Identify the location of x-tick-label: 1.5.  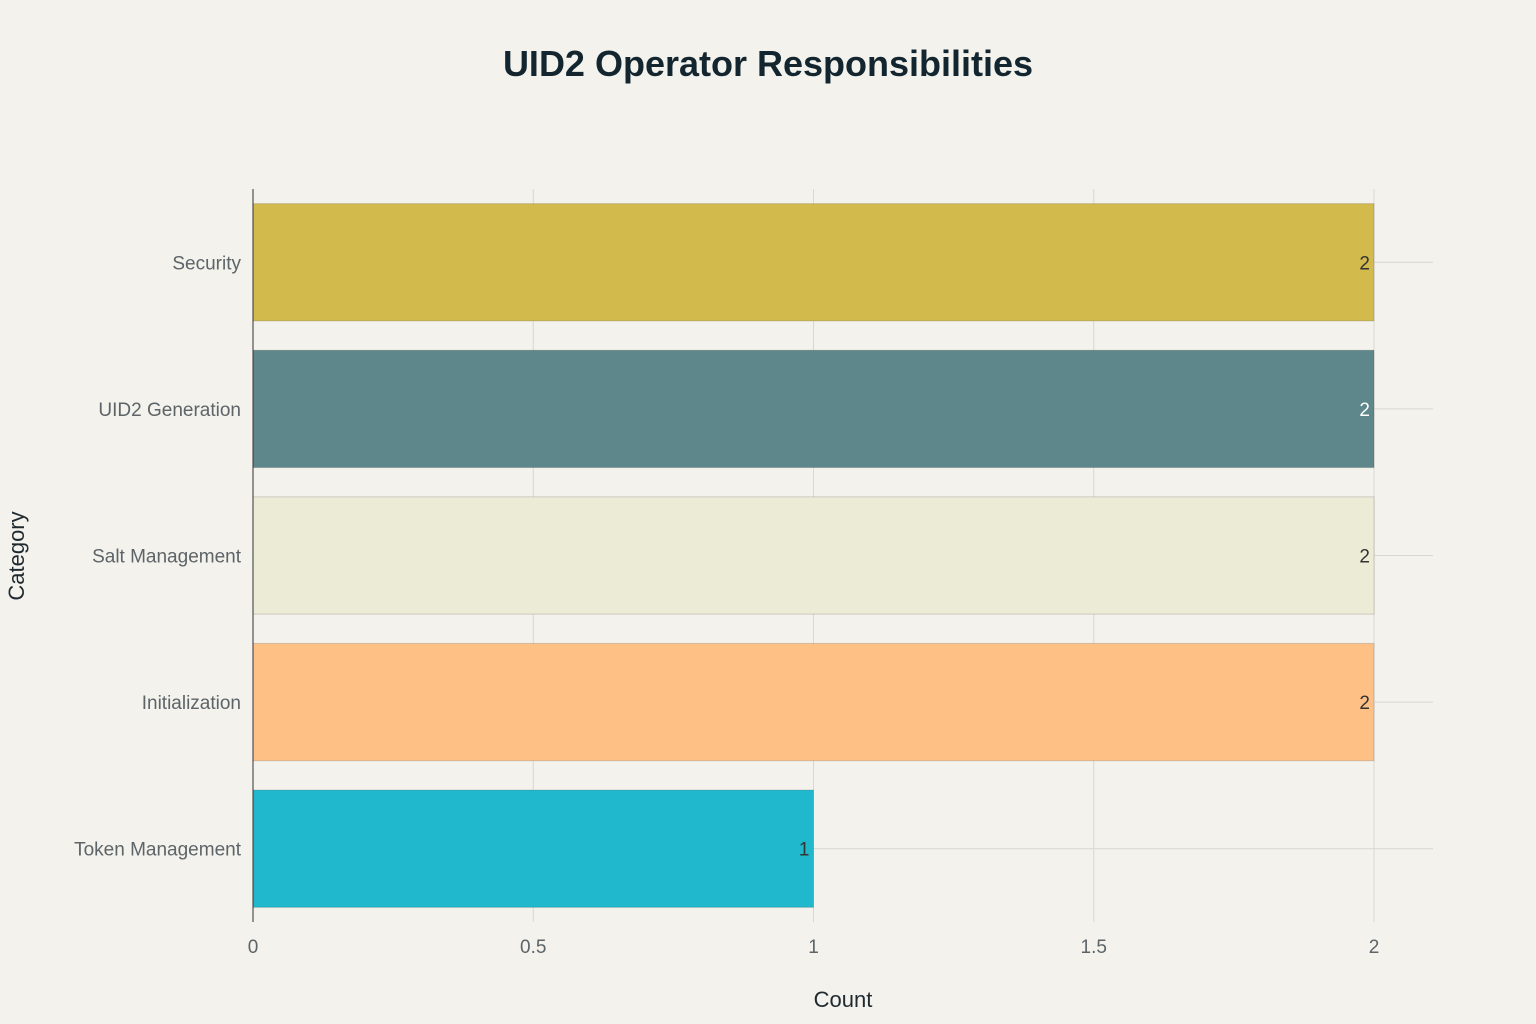
(1094, 947).